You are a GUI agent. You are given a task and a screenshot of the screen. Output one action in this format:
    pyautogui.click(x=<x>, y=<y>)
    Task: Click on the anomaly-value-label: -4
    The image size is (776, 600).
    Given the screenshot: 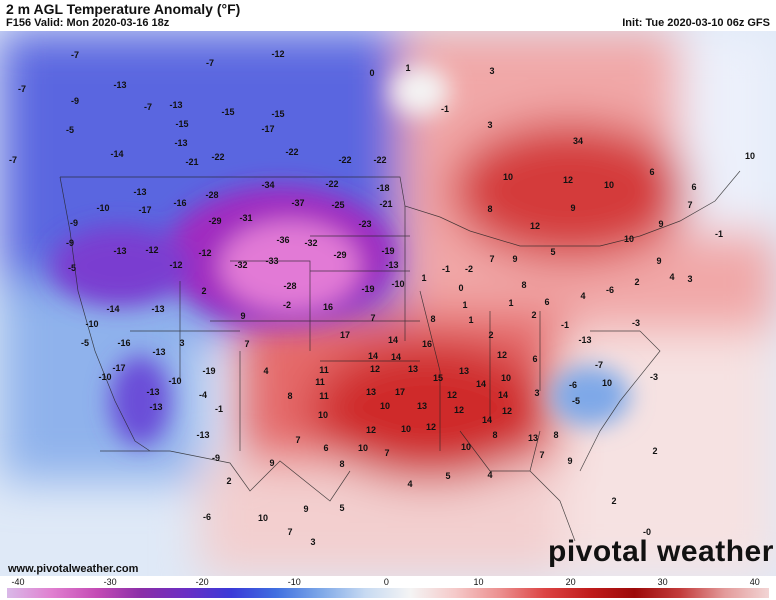 What is the action you would take?
    pyautogui.click(x=203, y=395)
    